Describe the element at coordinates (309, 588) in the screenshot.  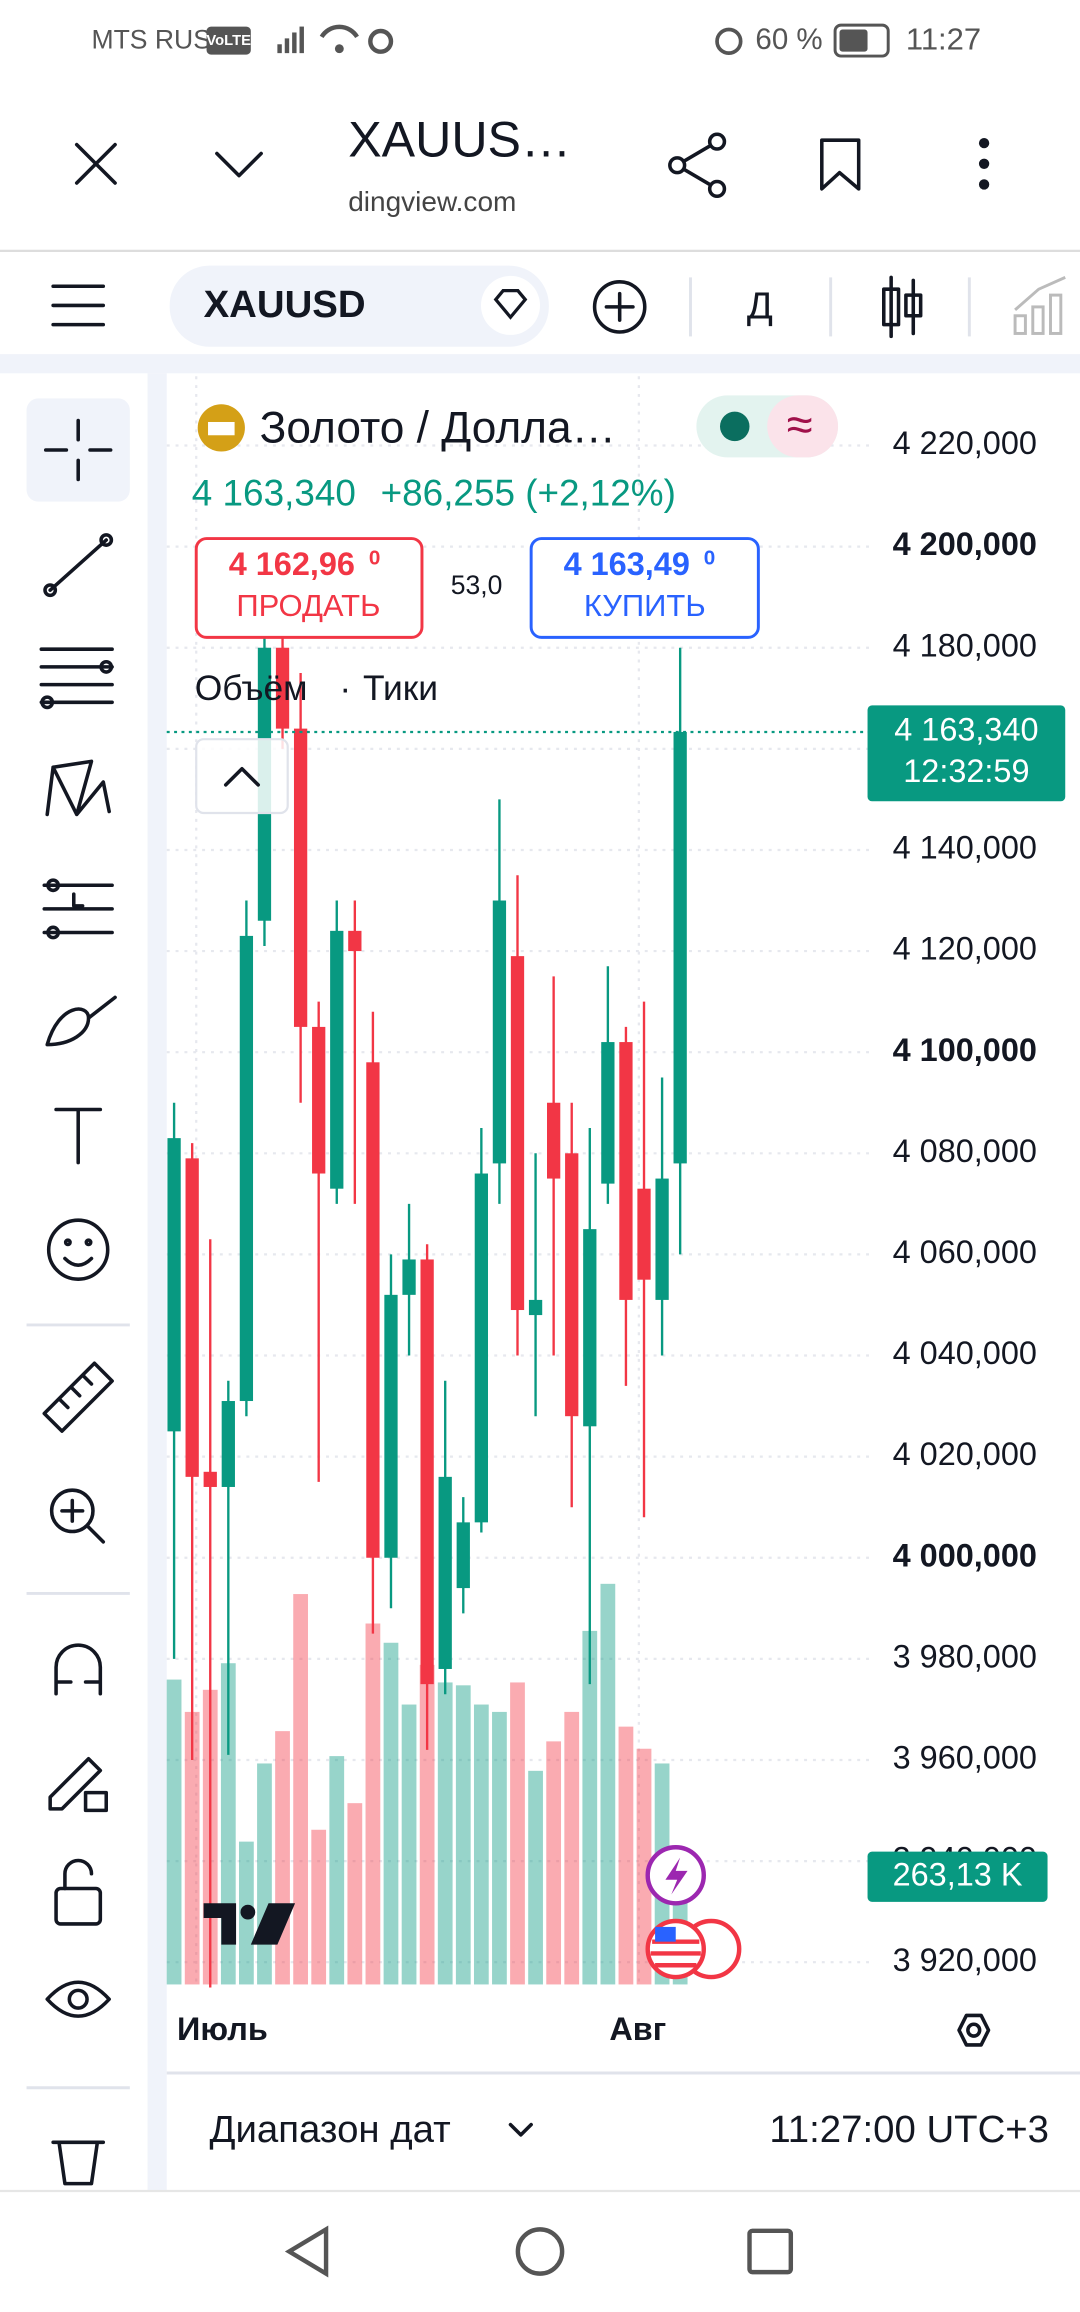
I see `sell-button` at that location.